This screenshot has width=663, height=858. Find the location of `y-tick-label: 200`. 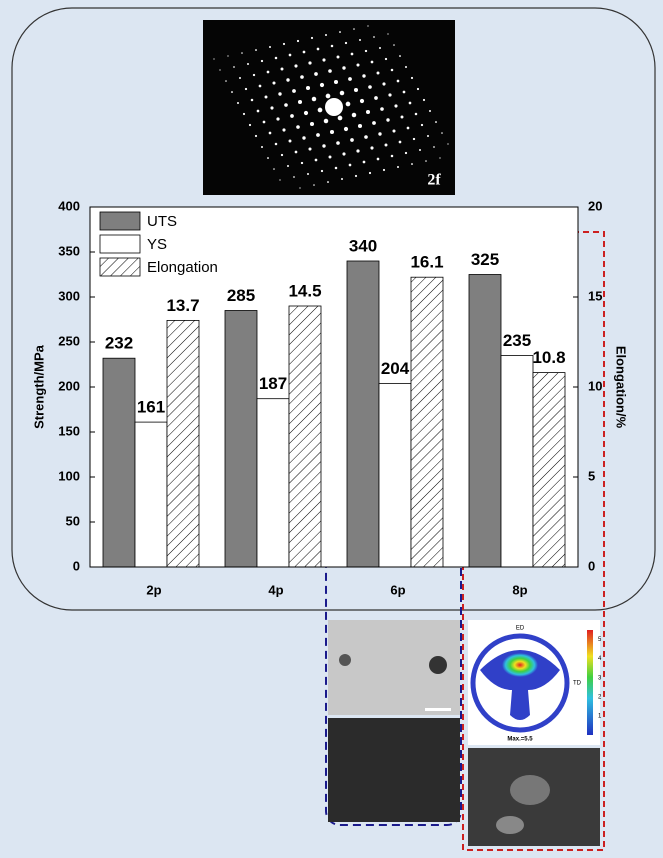

y-tick-label: 200 is located at coordinates (69, 385).